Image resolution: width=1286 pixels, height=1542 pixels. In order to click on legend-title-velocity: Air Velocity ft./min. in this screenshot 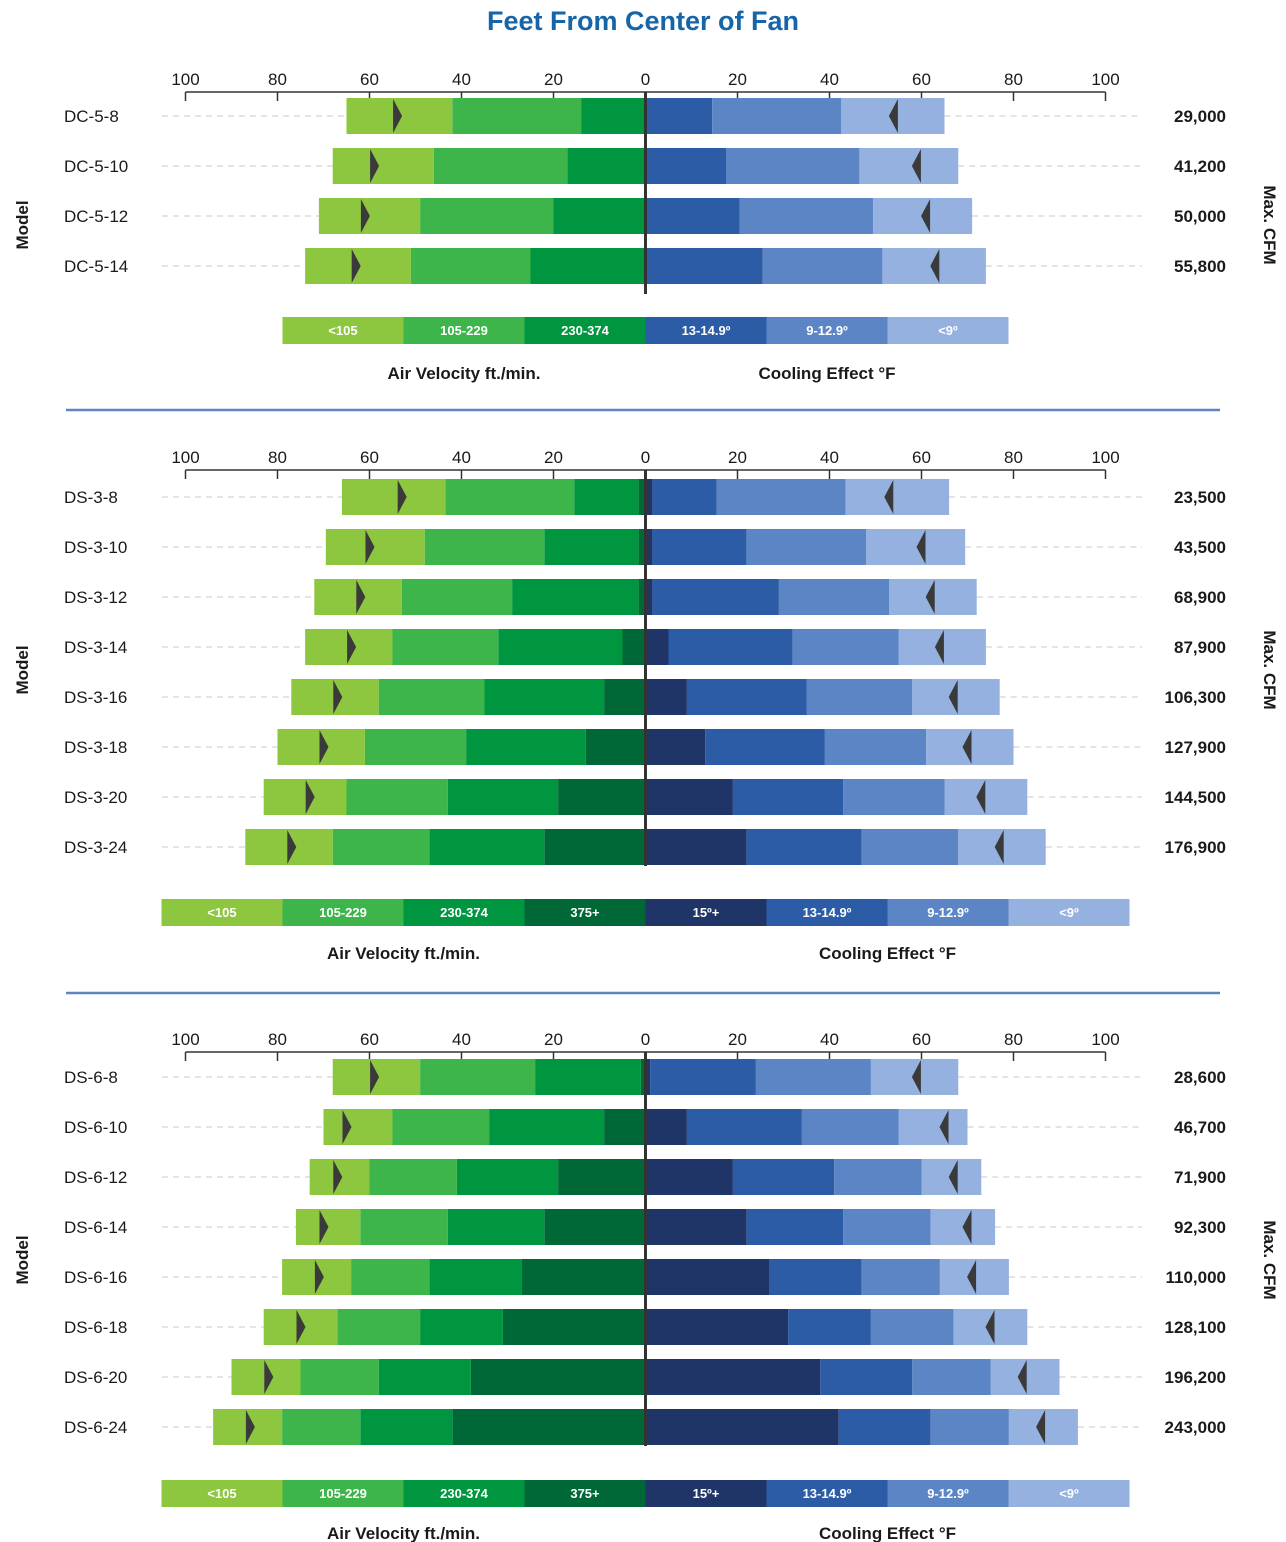, I will do `click(403, 953)`.